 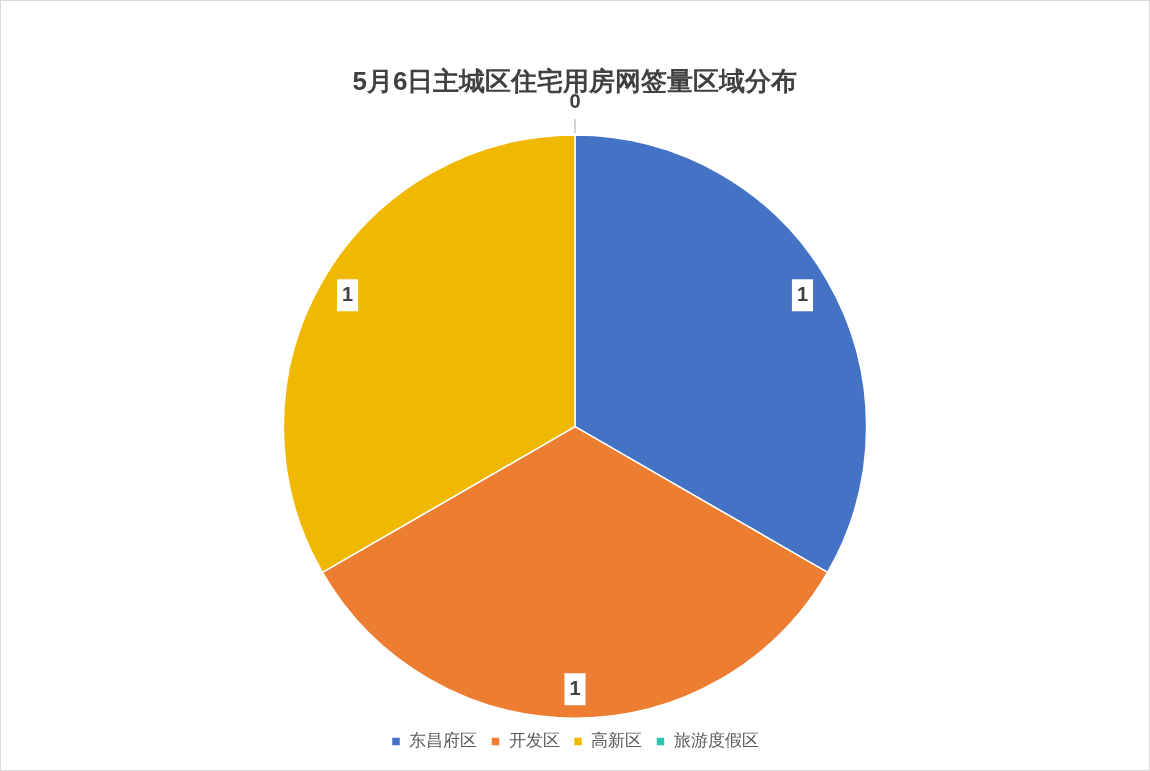 I want to click on legend-label: 旅游度假区, so click(x=716, y=741).